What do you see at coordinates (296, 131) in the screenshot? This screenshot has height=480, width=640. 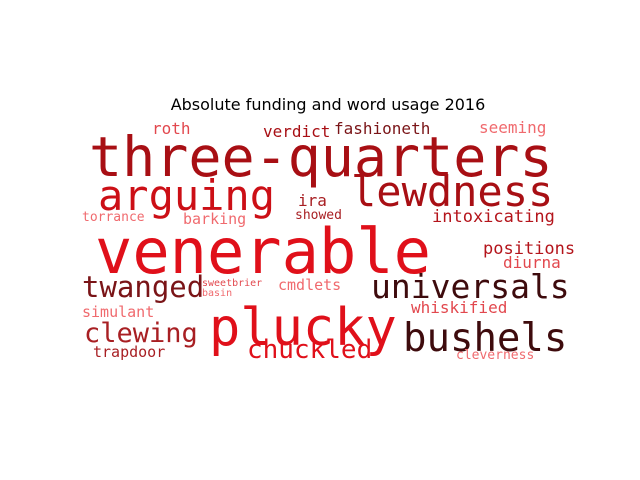 I see `word-verdict: verdict` at bounding box center [296, 131].